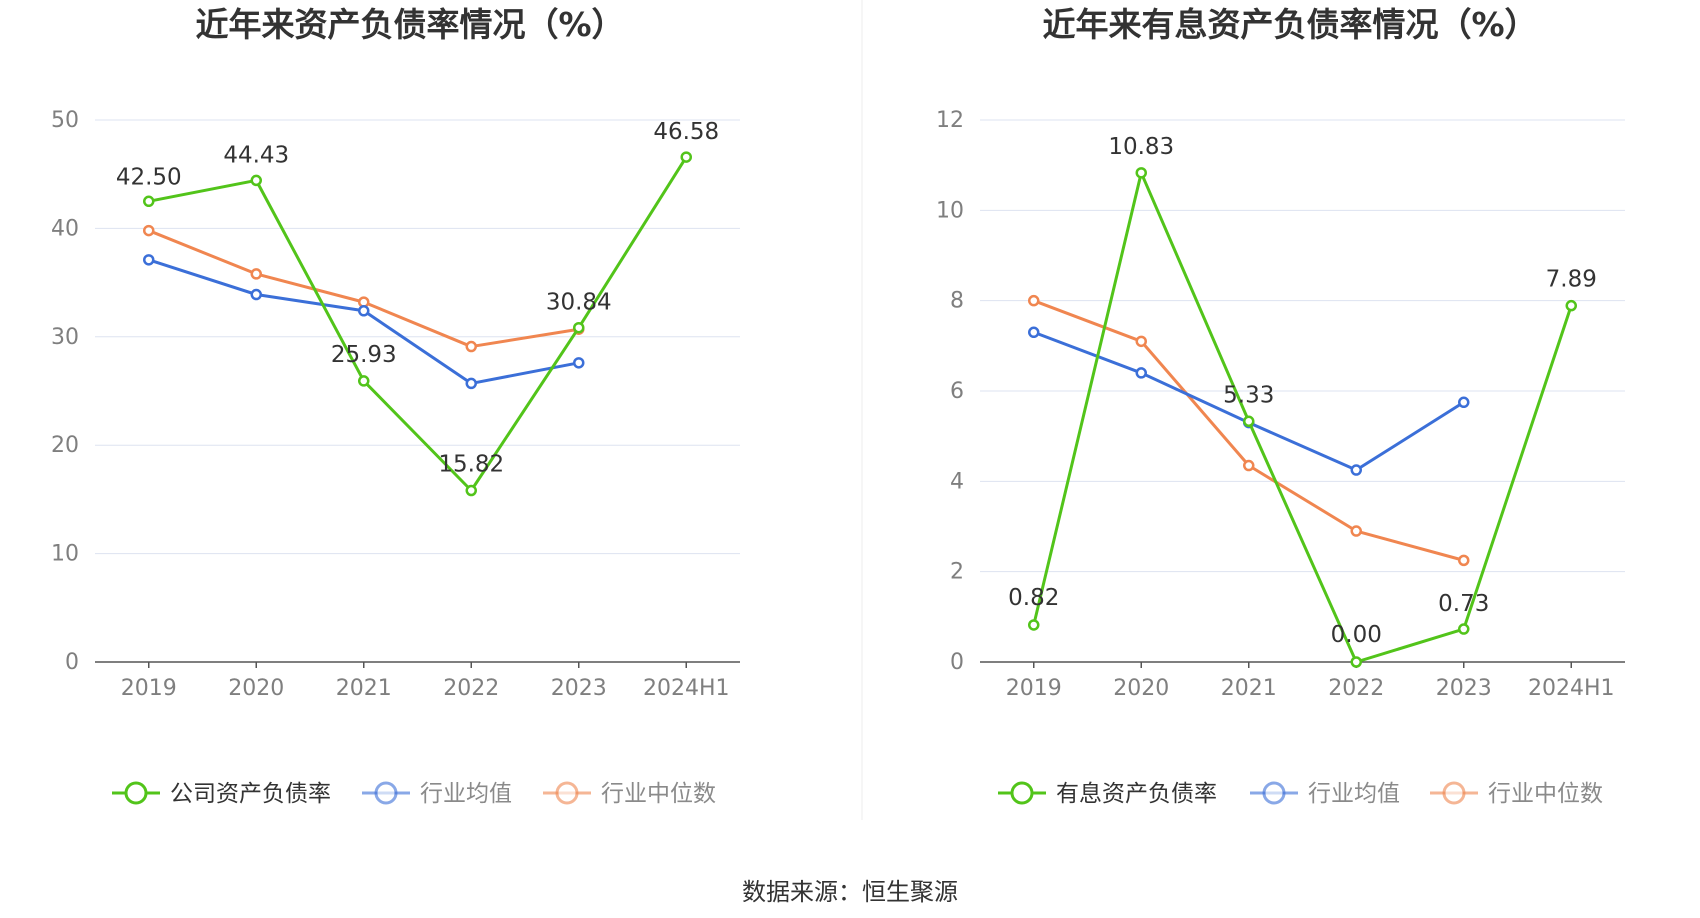 The image size is (1700, 918). I want to click on chart-title: 近年来资产负债率情况（%）, so click(409, 24).